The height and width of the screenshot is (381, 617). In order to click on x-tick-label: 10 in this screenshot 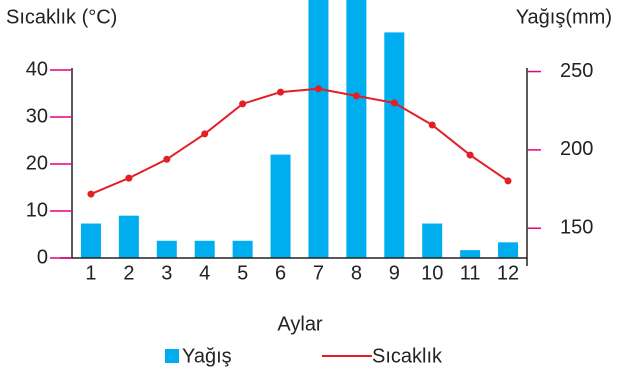, I will do `click(432, 273)`.